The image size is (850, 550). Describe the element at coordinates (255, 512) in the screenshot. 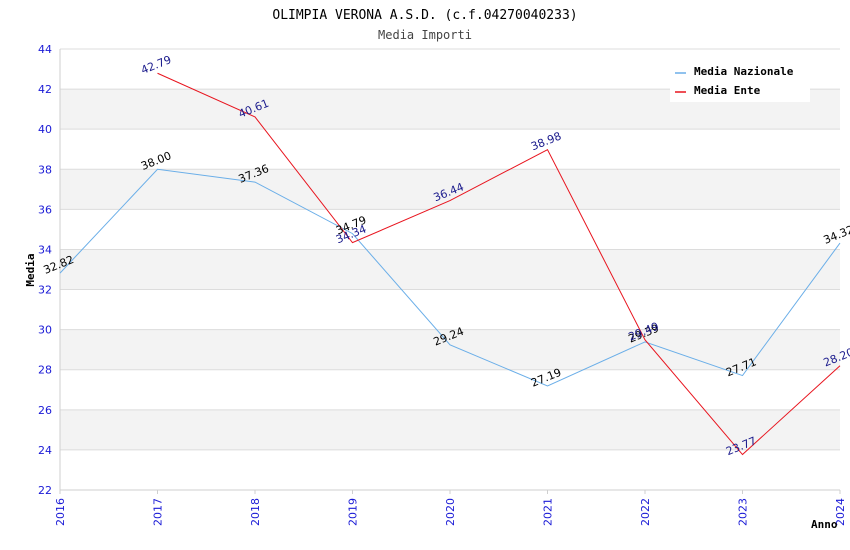

I see `x-tick-label: 2018` at that location.